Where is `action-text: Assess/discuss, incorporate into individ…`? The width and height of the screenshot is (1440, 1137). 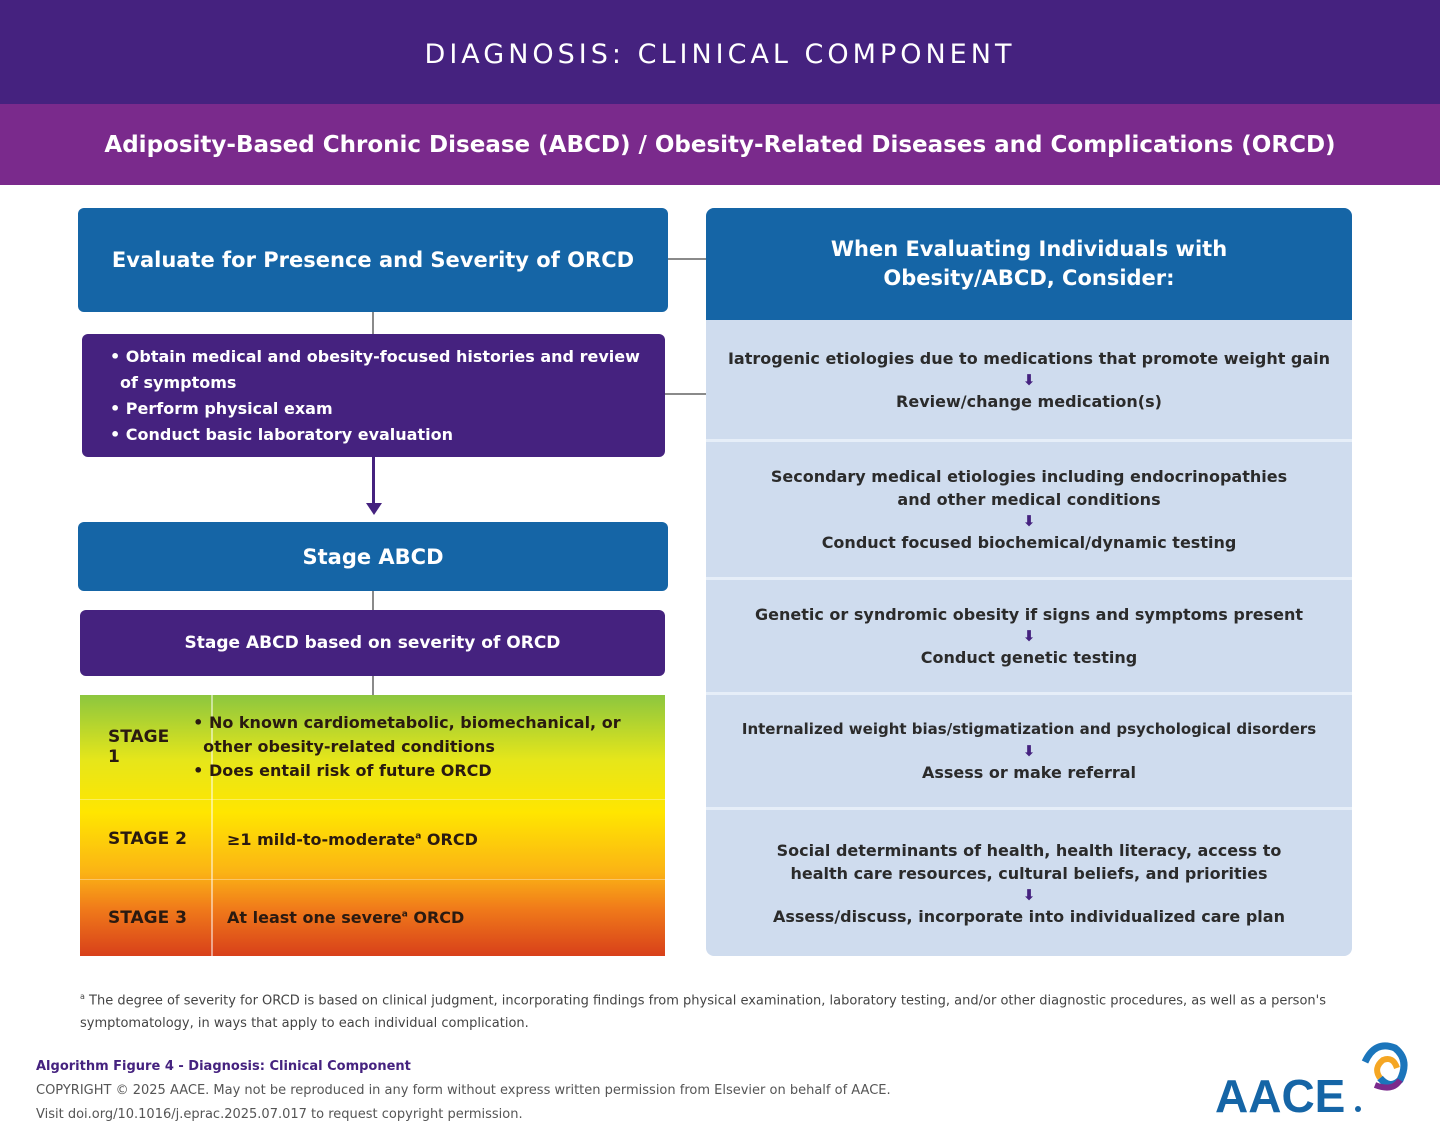
action-text: Assess/discuss, incorporate into individ… is located at coordinates (1029, 916).